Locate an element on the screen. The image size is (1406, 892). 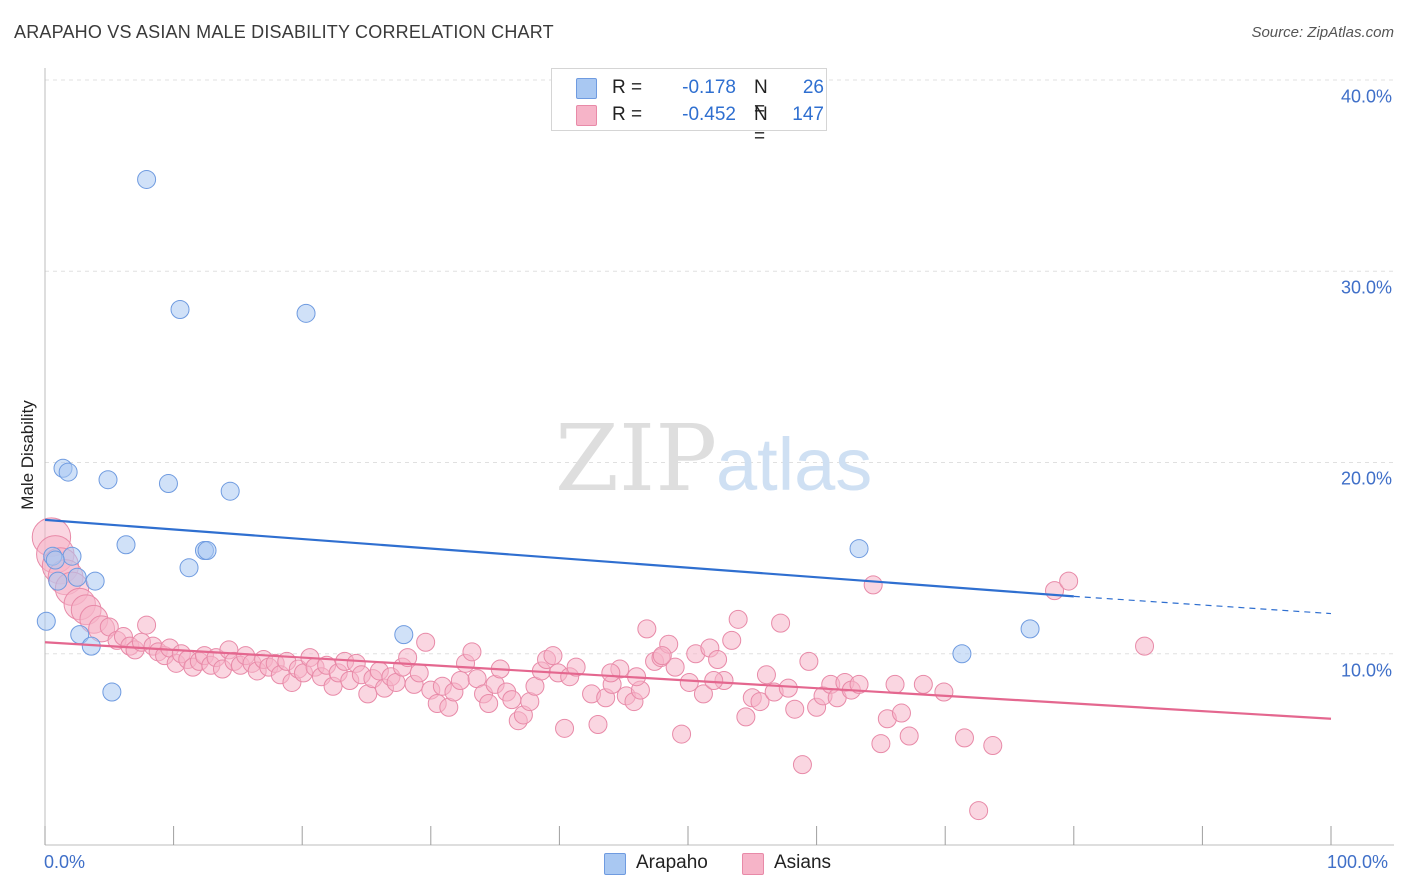
x-tick-label-0: 0.0% is located at coordinates (65, 862).